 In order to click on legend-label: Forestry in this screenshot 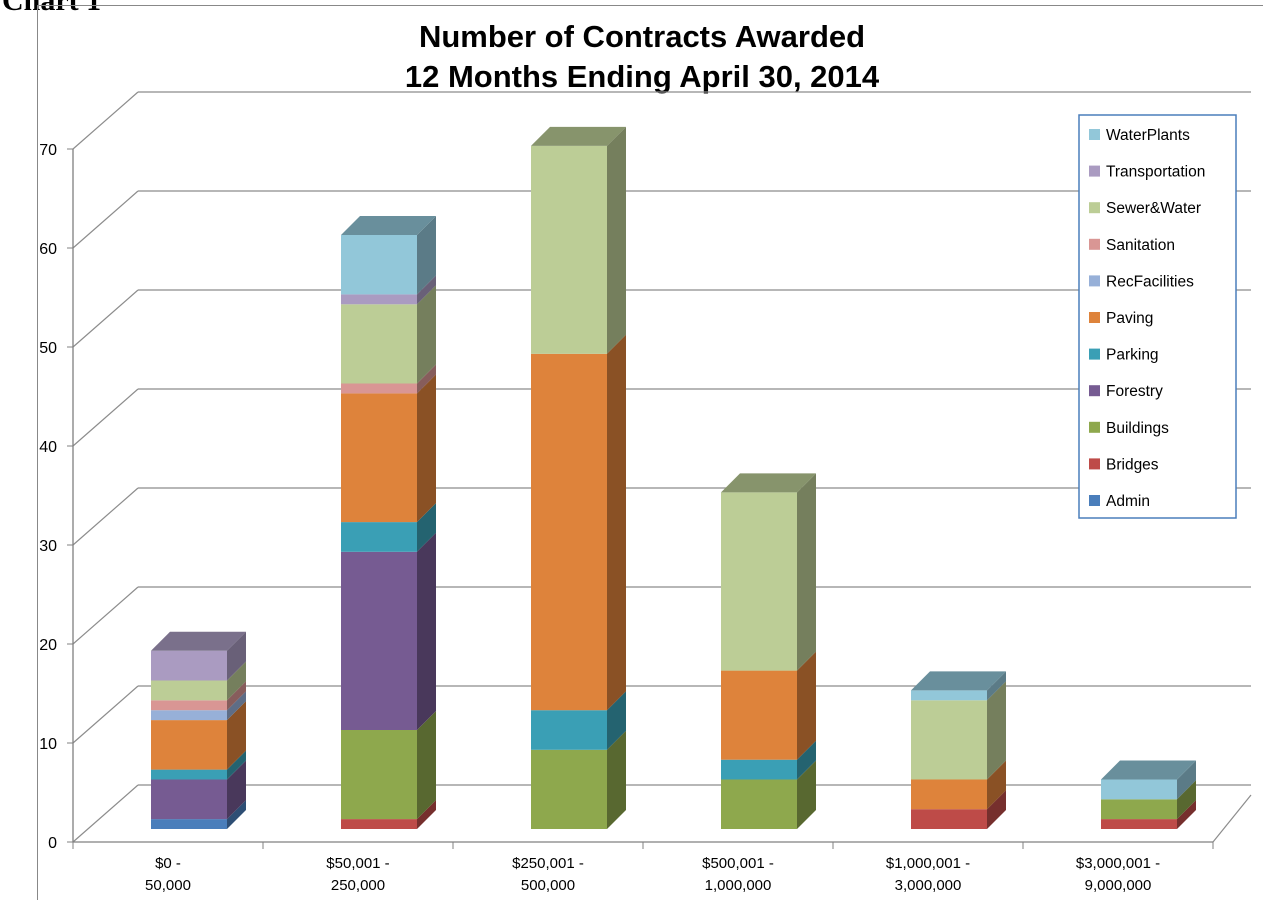, I will do `click(1134, 391)`.